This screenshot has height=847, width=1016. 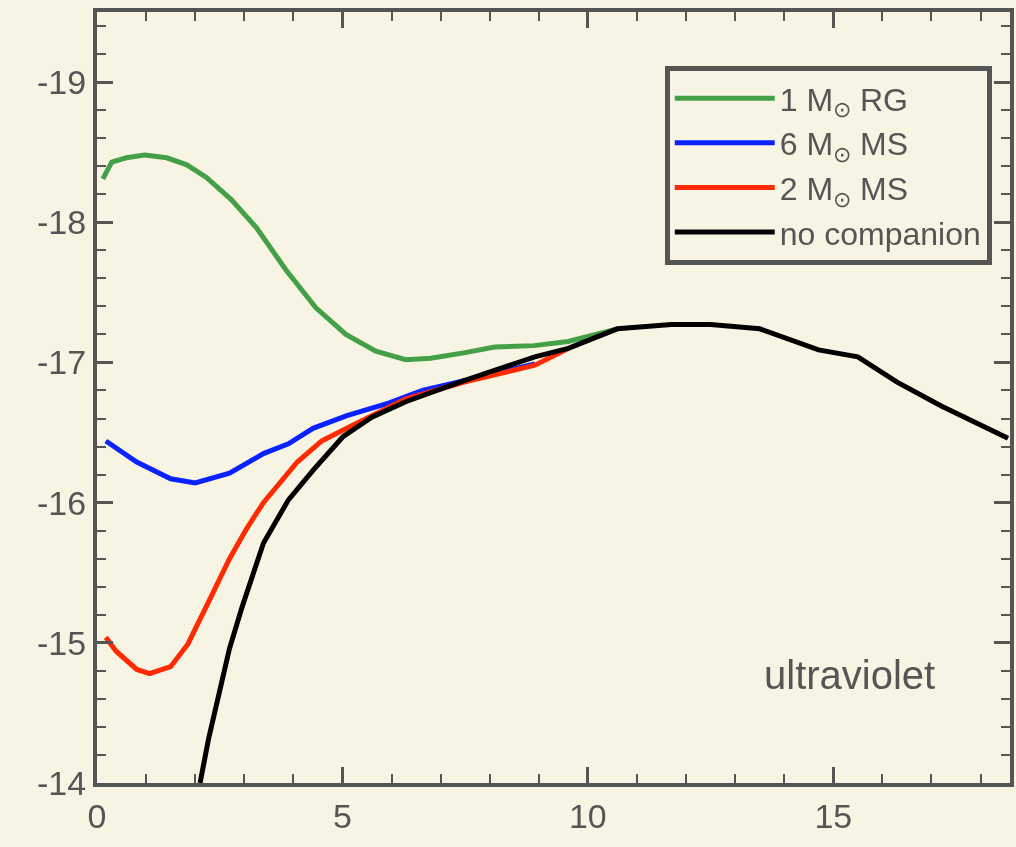 What do you see at coordinates (62, 642) in the screenshot?
I see `y-tick-label: -15` at bounding box center [62, 642].